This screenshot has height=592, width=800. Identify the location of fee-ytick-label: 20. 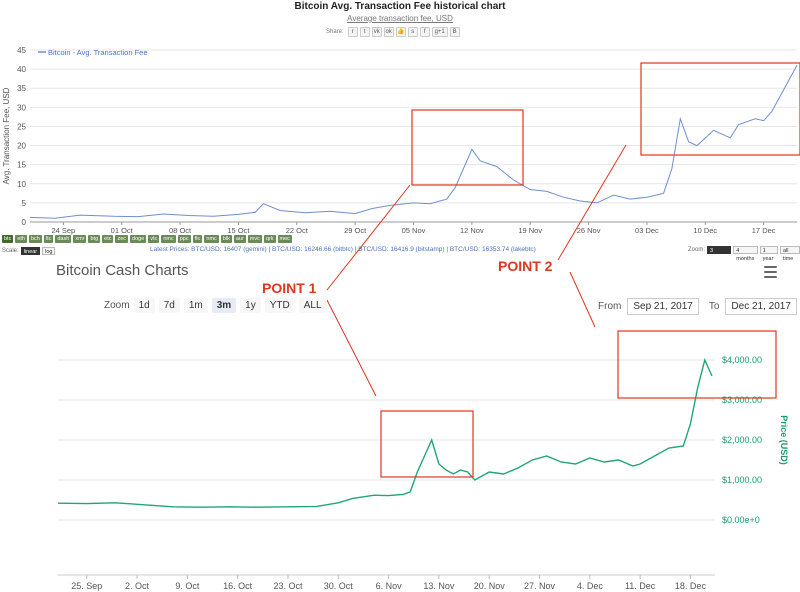
(21, 146).